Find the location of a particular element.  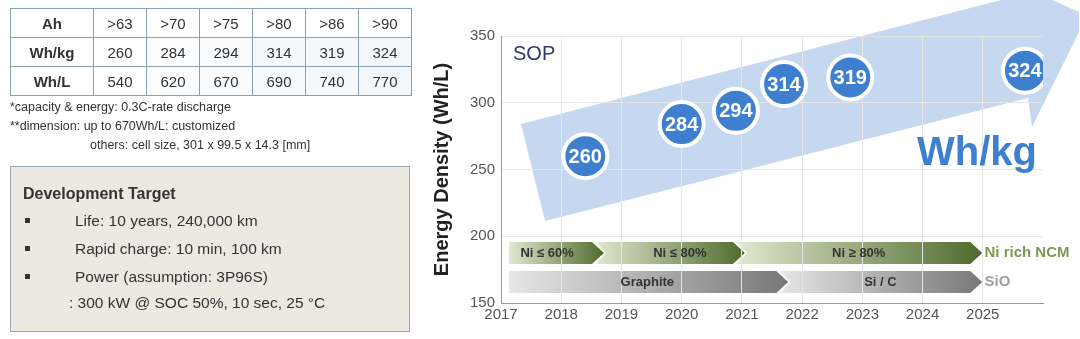

annotation: SiO is located at coordinates (997, 281).